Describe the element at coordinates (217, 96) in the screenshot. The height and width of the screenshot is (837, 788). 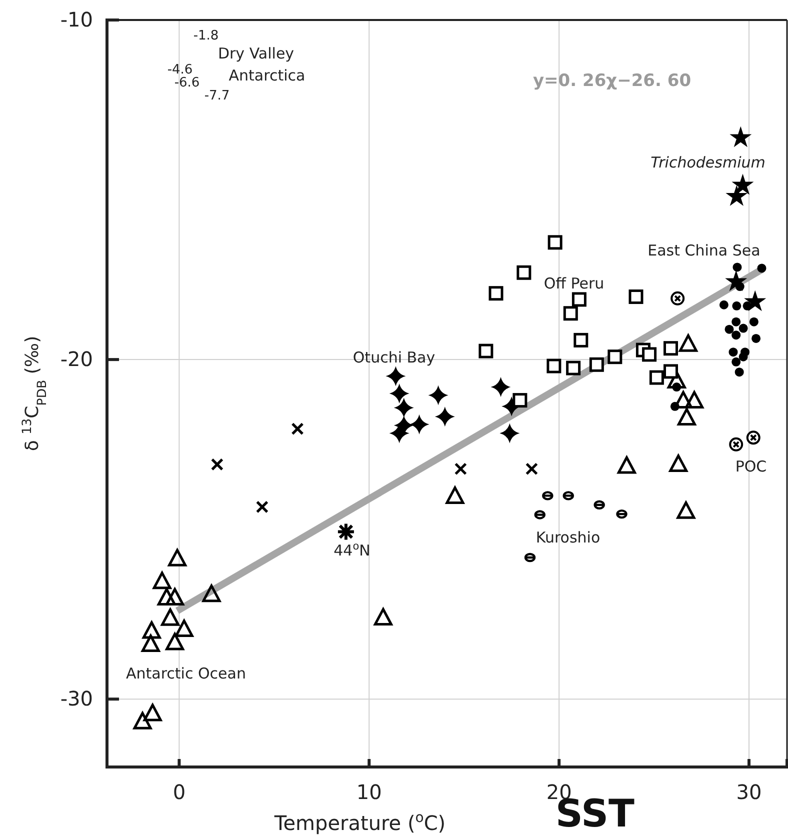
I see `annotation: -7.7` at that location.